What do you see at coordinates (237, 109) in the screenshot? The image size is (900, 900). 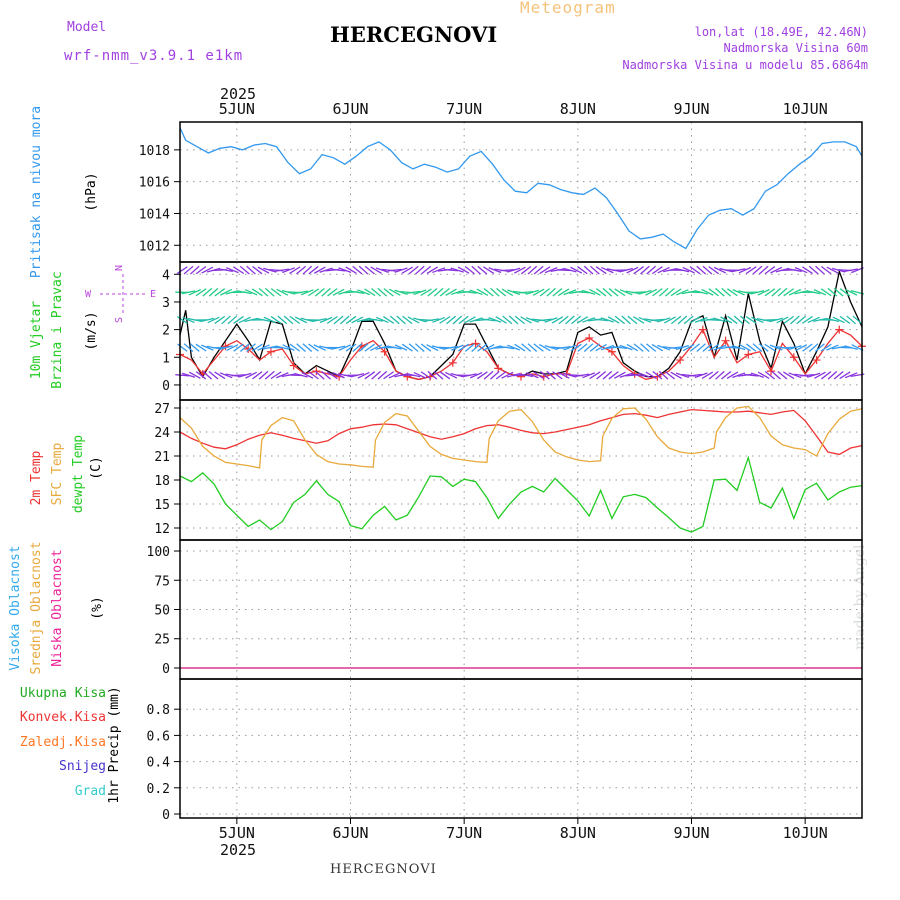 I see `date-label-top: 5JUN` at bounding box center [237, 109].